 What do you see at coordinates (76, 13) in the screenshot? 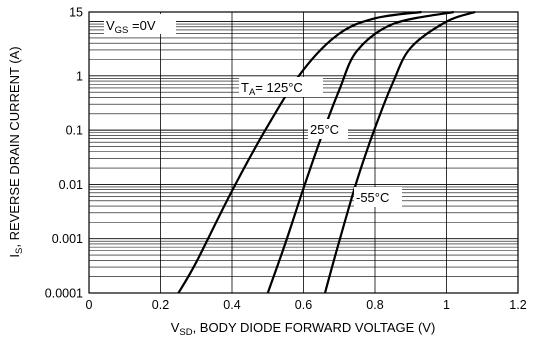
I see `y-tick-label: 15` at bounding box center [76, 13].